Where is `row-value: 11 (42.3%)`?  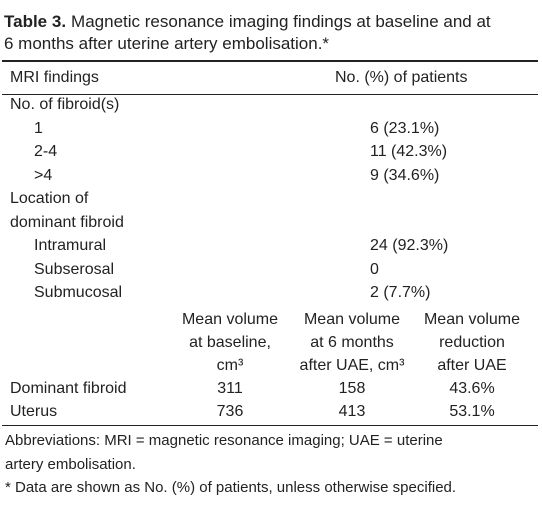
row-value: 11 (42.3%) is located at coordinates (409, 151).